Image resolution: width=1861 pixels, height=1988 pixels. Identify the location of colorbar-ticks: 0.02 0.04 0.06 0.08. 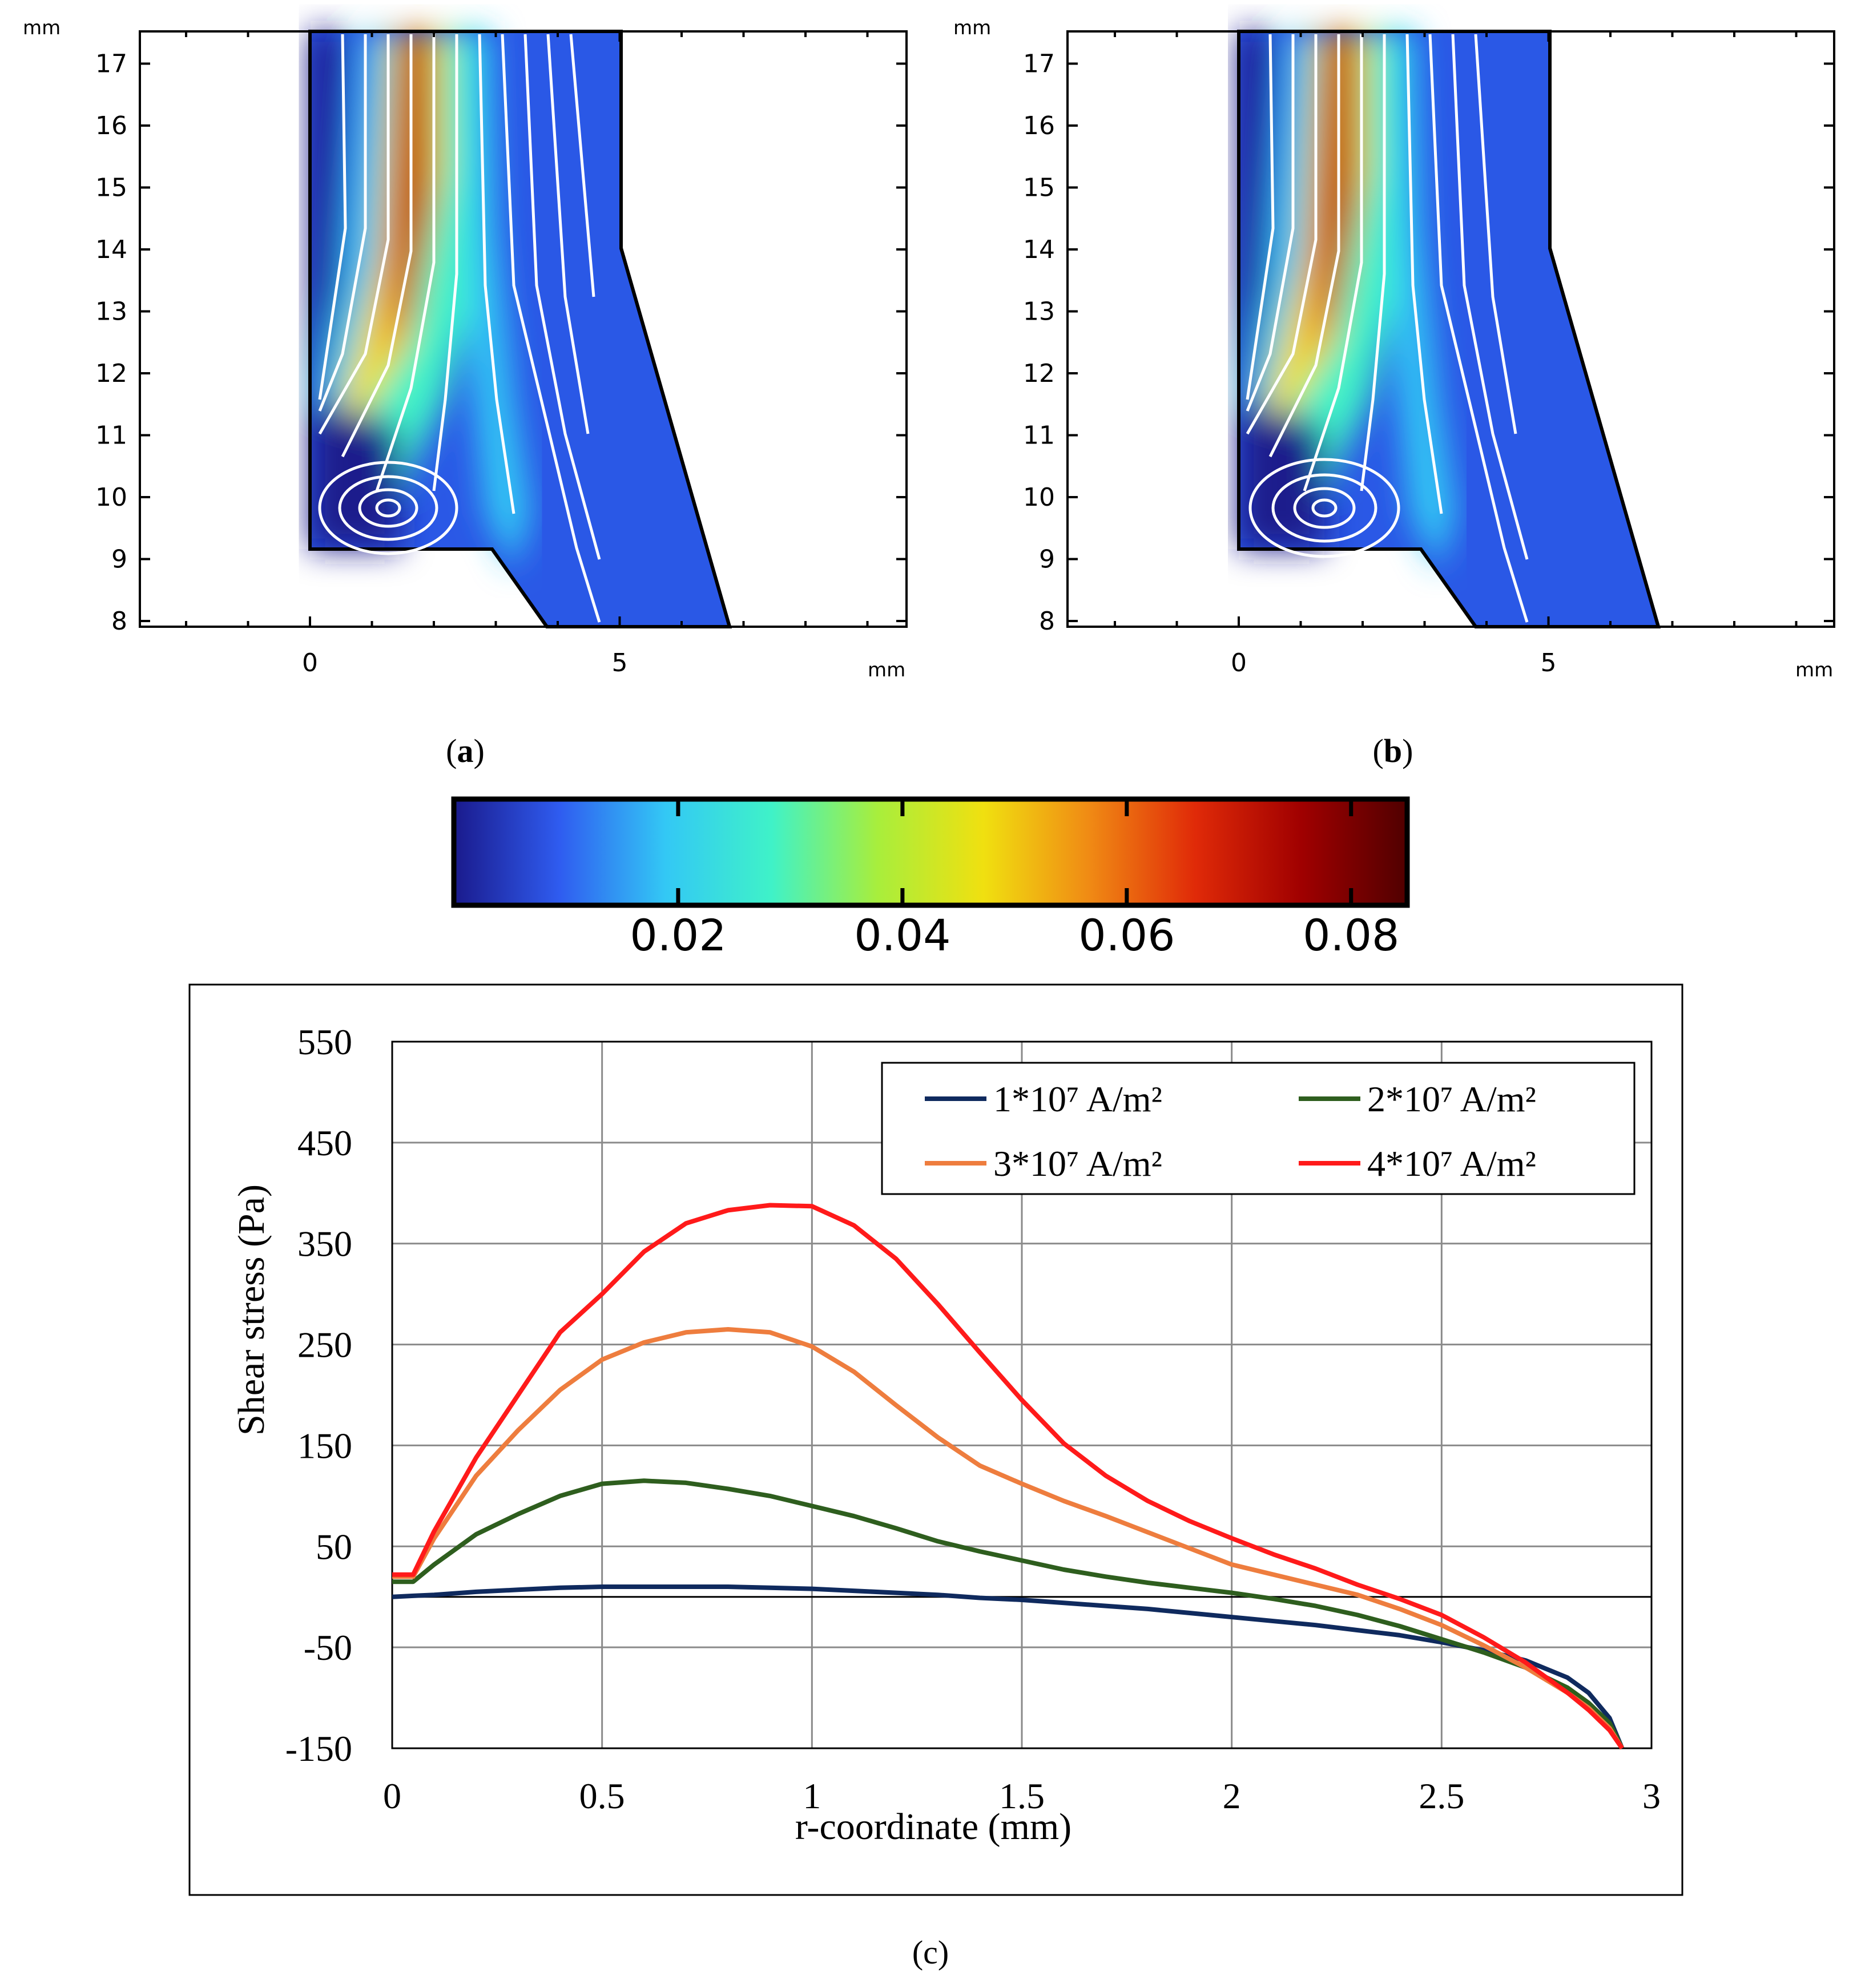
(1015, 880).